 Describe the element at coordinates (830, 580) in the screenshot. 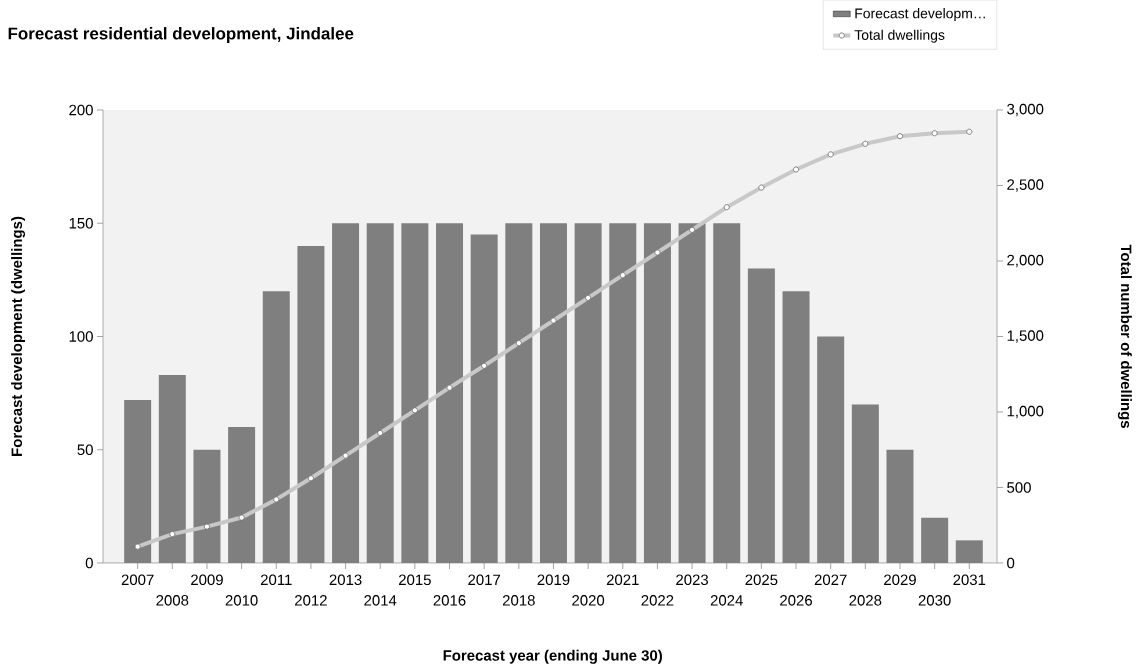

I see `x-tick-label: 2027` at that location.